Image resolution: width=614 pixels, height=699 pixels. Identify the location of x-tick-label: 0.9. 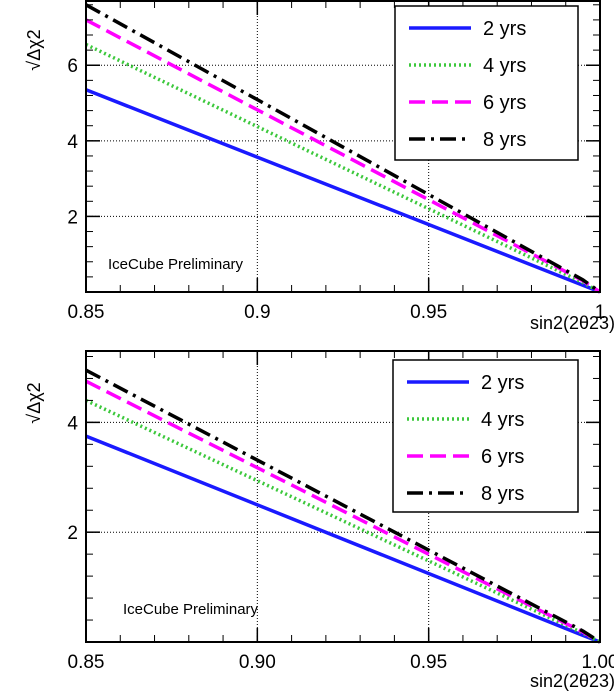
(257, 312).